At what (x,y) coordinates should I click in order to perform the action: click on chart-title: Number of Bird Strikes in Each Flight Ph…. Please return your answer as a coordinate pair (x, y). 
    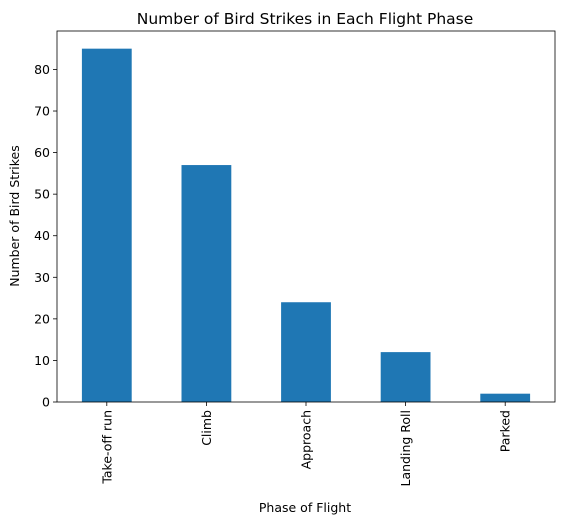
    Looking at the image, I should click on (305, 19).